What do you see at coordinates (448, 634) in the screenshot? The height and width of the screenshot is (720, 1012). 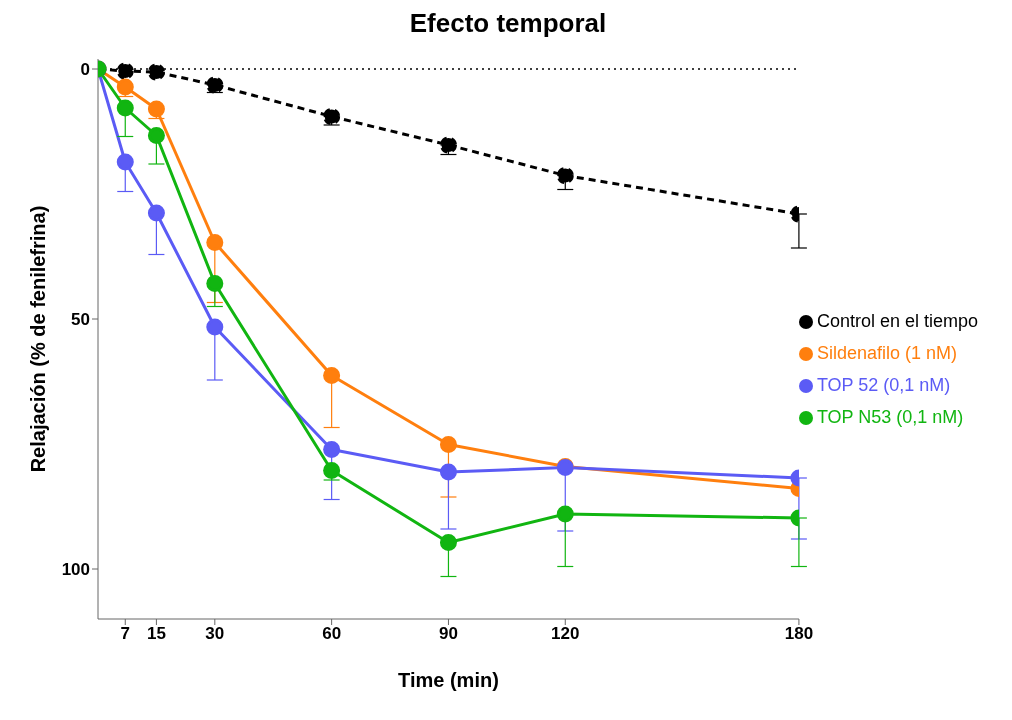 I see `x-tick-label: 90` at bounding box center [448, 634].